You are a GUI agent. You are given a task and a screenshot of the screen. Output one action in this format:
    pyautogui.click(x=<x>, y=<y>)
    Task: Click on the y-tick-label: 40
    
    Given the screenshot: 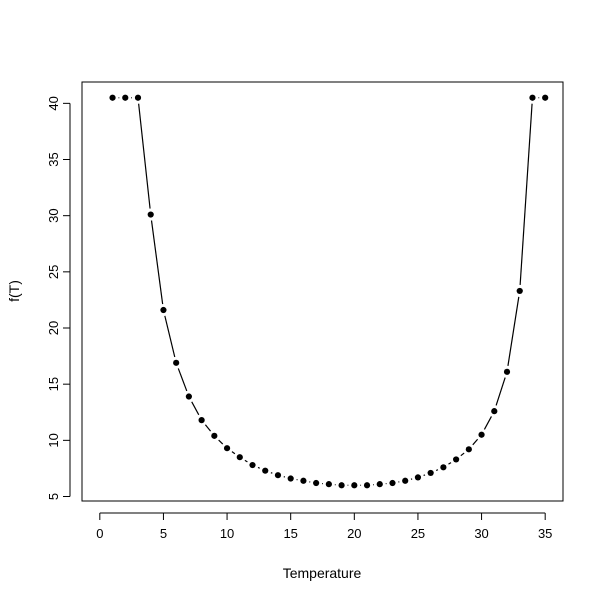 What is the action you would take?
    pyautogui.click(x=53, y=103)
    